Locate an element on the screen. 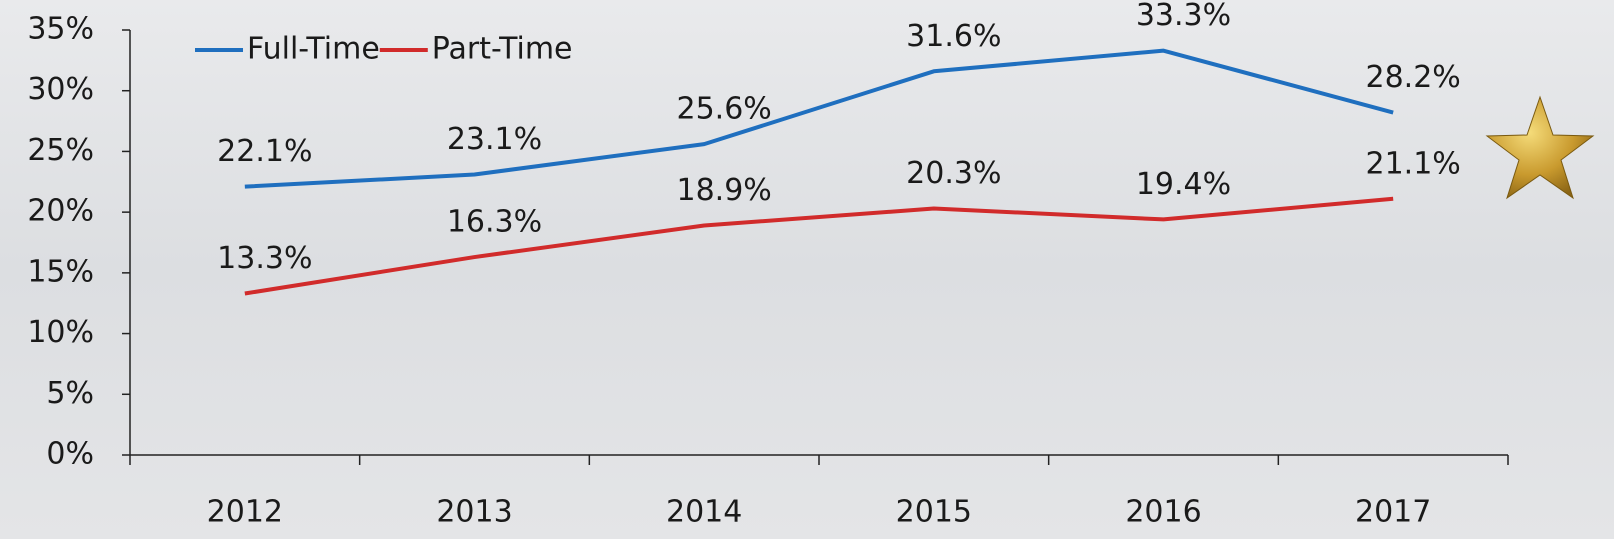 Image resolution: width=1614 pixels, height=539 pixels. data-label: 16.3% is located at coordinates (494, 222).